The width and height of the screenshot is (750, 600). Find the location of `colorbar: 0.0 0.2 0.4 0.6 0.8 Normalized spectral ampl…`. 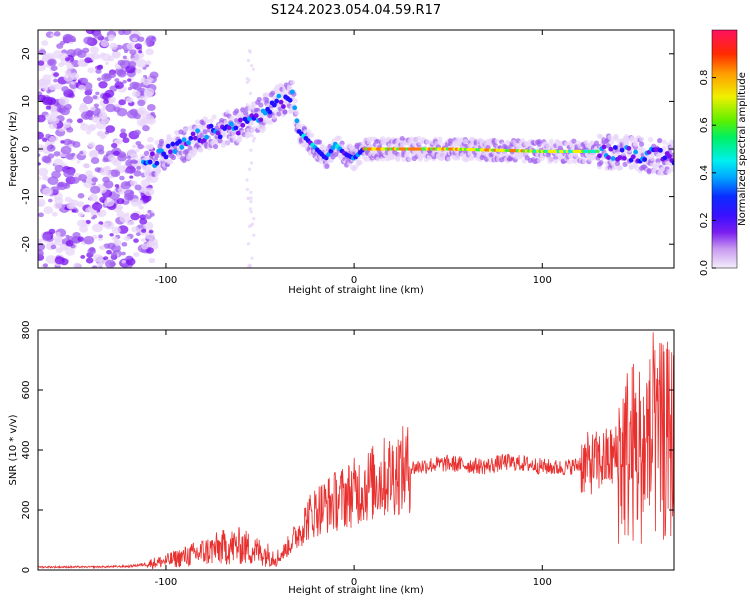

colorbar: 0.0 0.2 0.4 0.6 0.8 Normalized spectral ampl… is located at coordinates (723, 152).